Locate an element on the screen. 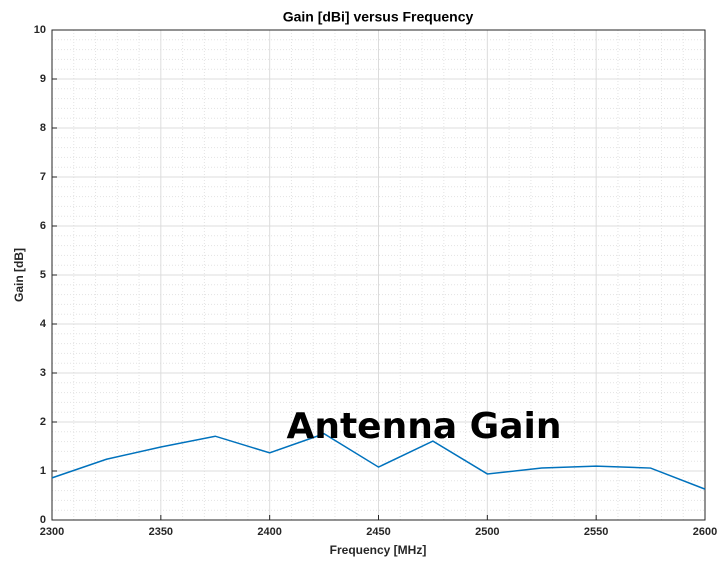 This screenshot has height=562, width=719. y-tick-label: 6 is located at coordinates (43, 226).